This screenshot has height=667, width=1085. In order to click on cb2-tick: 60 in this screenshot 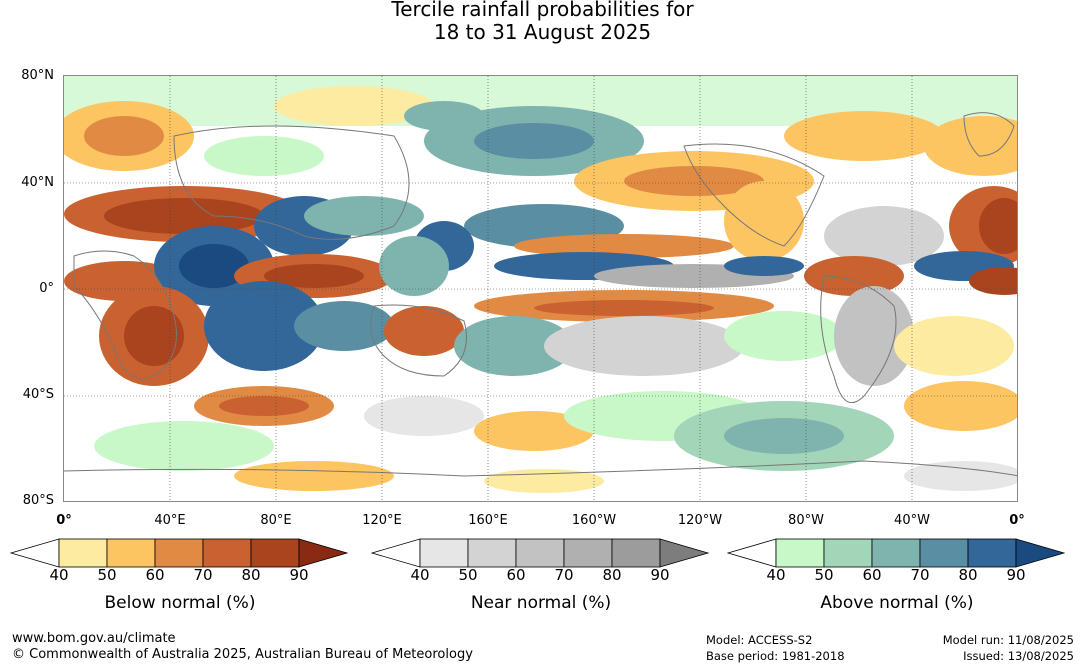, I will do `click(872, 575)`.